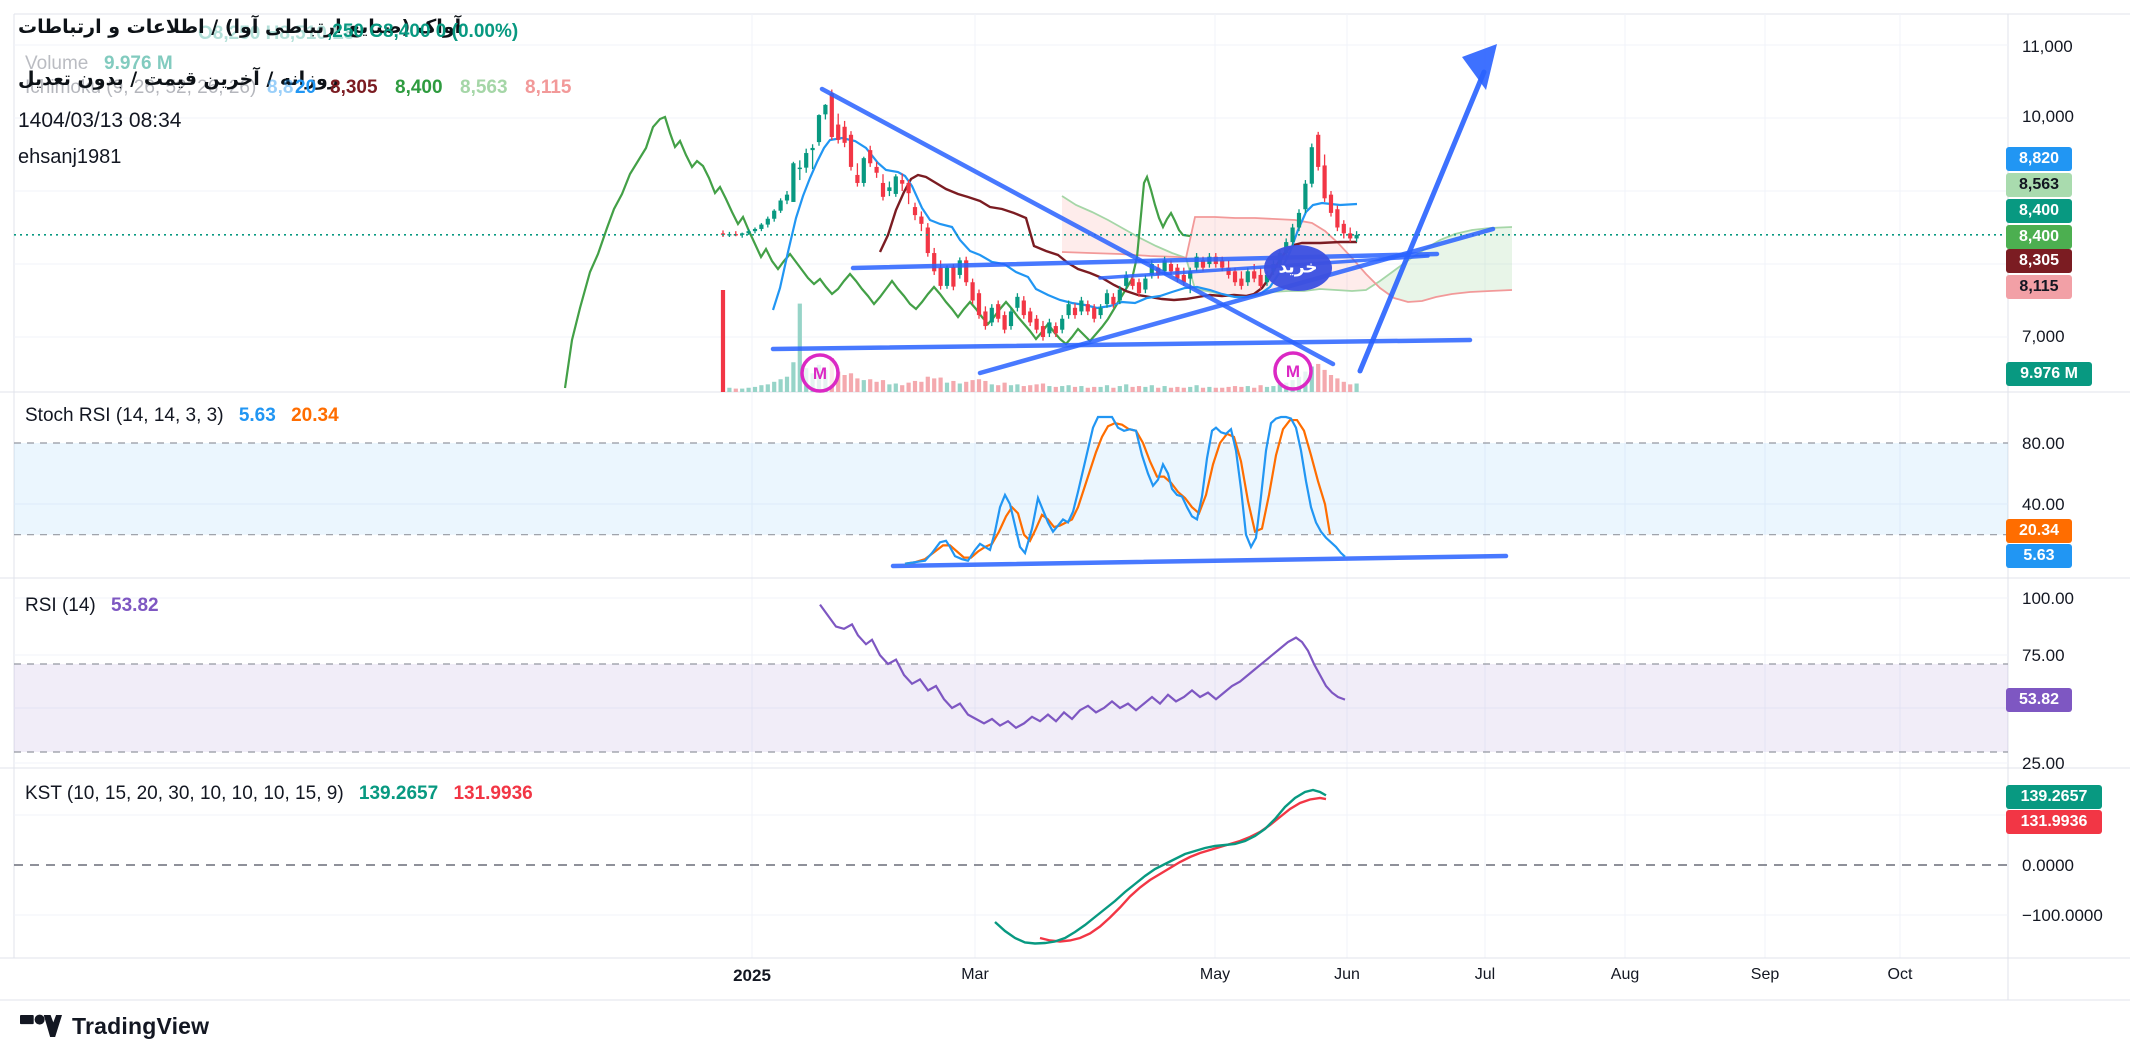 The image size is (2130, 1055). What do you see at coordinates (1298, 267) in the screenshot?
I see `buy-annotation-label: خرید` at bounding box center [1298, 267].